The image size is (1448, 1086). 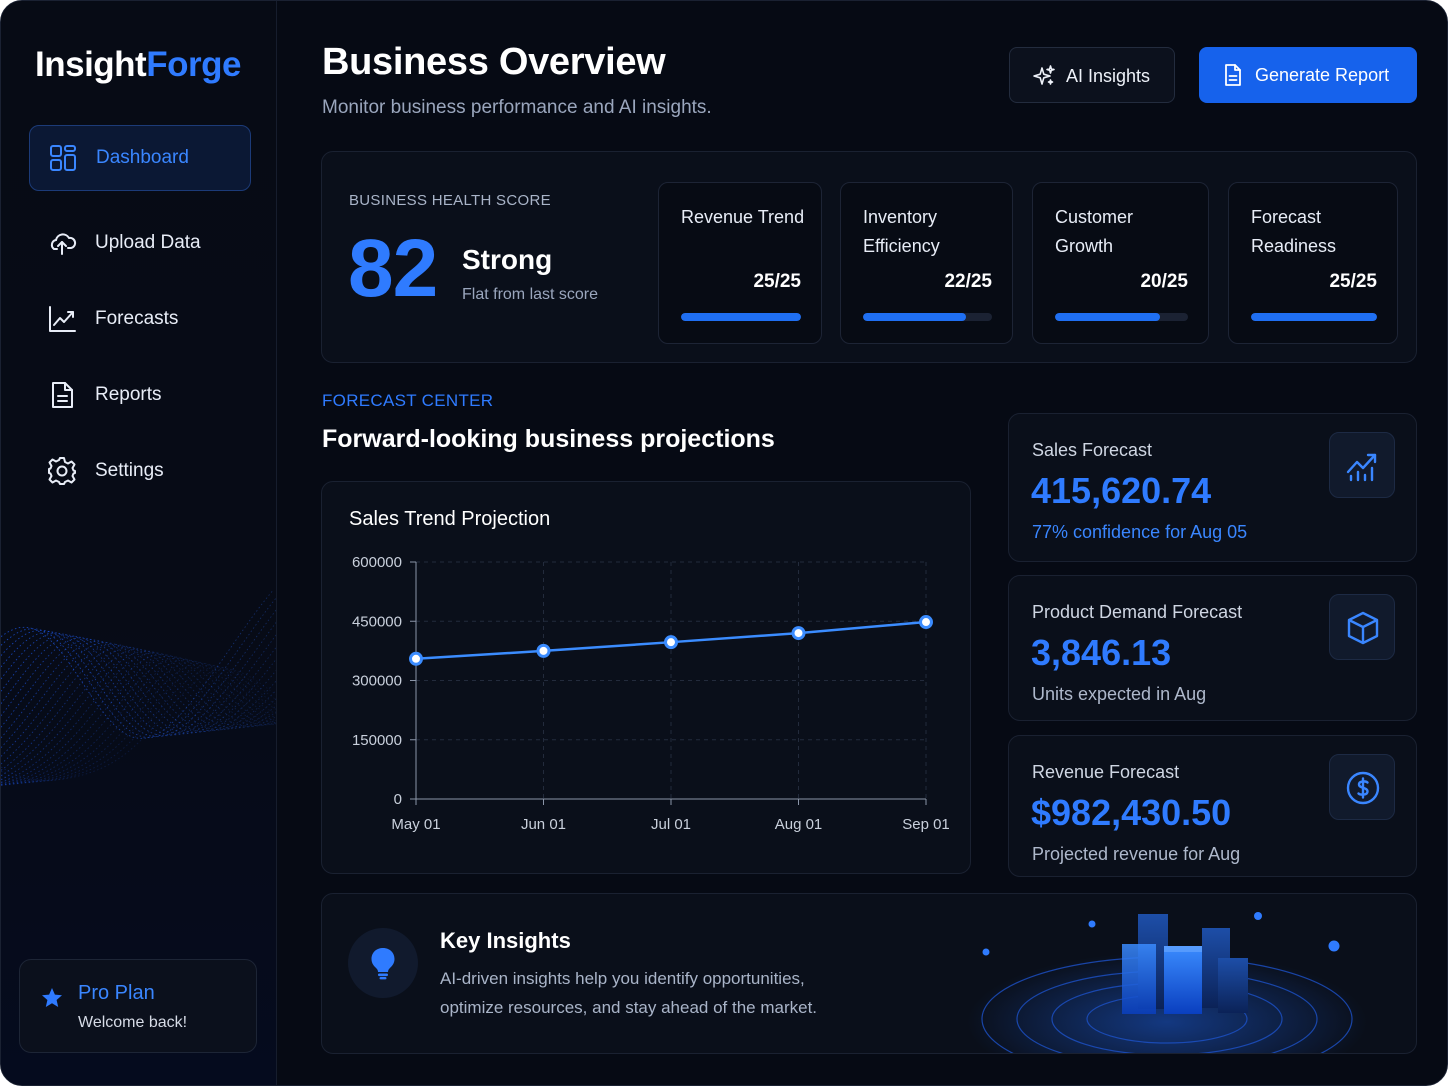 I want to click on upload-icon, so click(x=63, y=244).